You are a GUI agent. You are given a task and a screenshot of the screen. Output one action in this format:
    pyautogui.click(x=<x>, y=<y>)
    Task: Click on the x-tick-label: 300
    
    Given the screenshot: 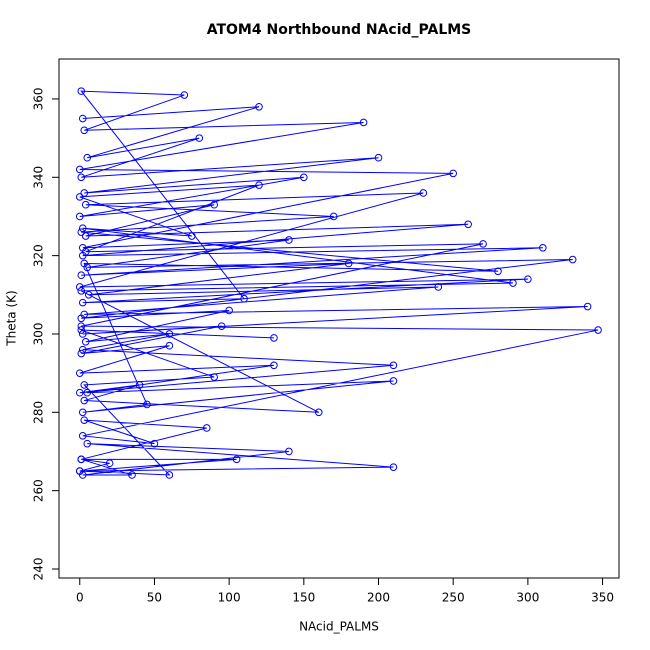 What is the action you would take?
    pyautogui.click(x=527, y=598)
    